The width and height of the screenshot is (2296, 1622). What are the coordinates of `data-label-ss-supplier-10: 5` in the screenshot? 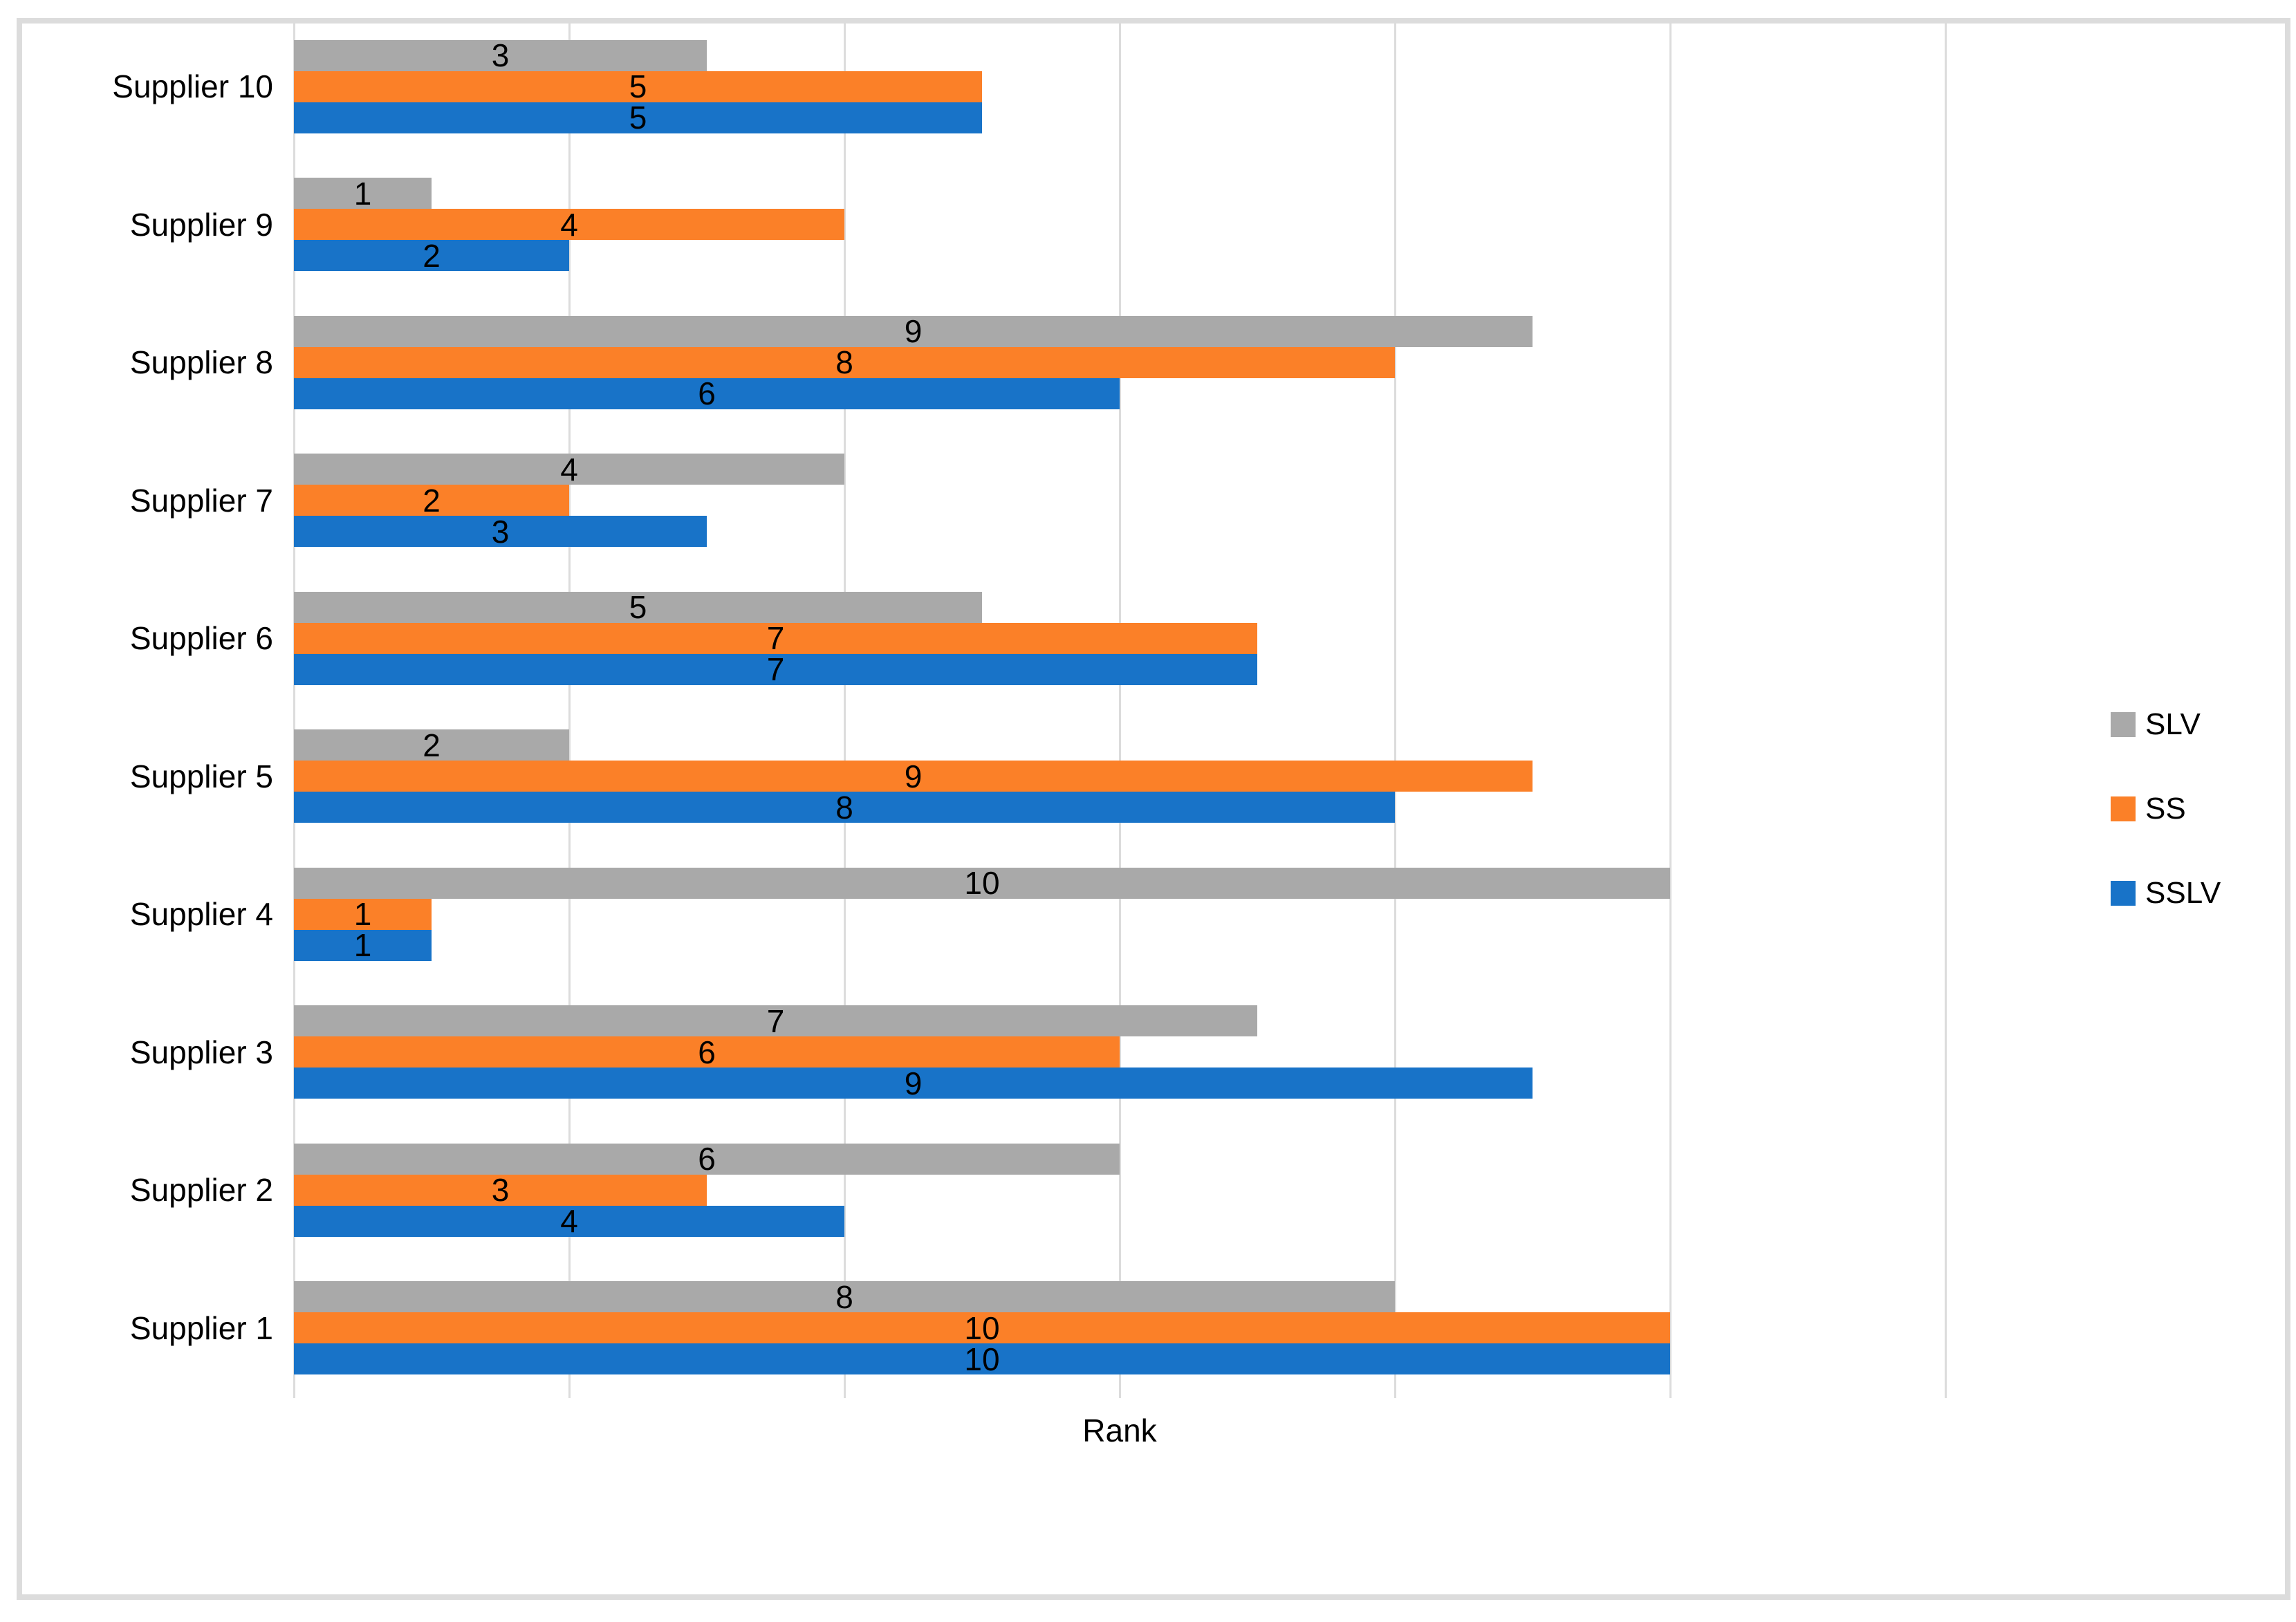 It's located at (638, 86).